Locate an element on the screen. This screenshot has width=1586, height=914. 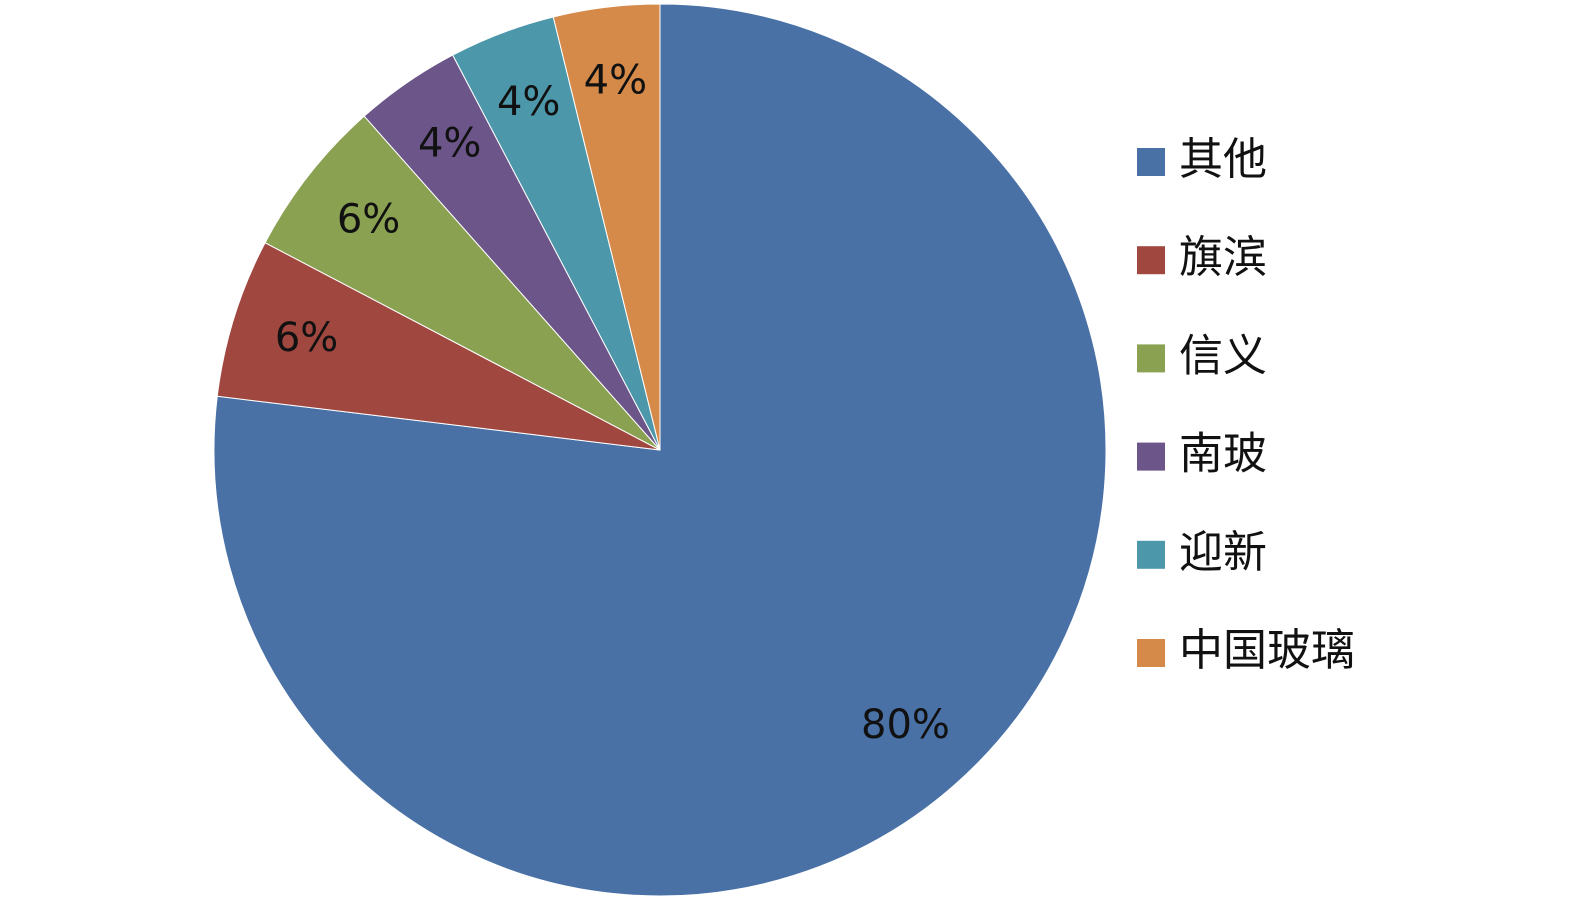
legend-label: 信义 is located at coordinates (1223, 355).